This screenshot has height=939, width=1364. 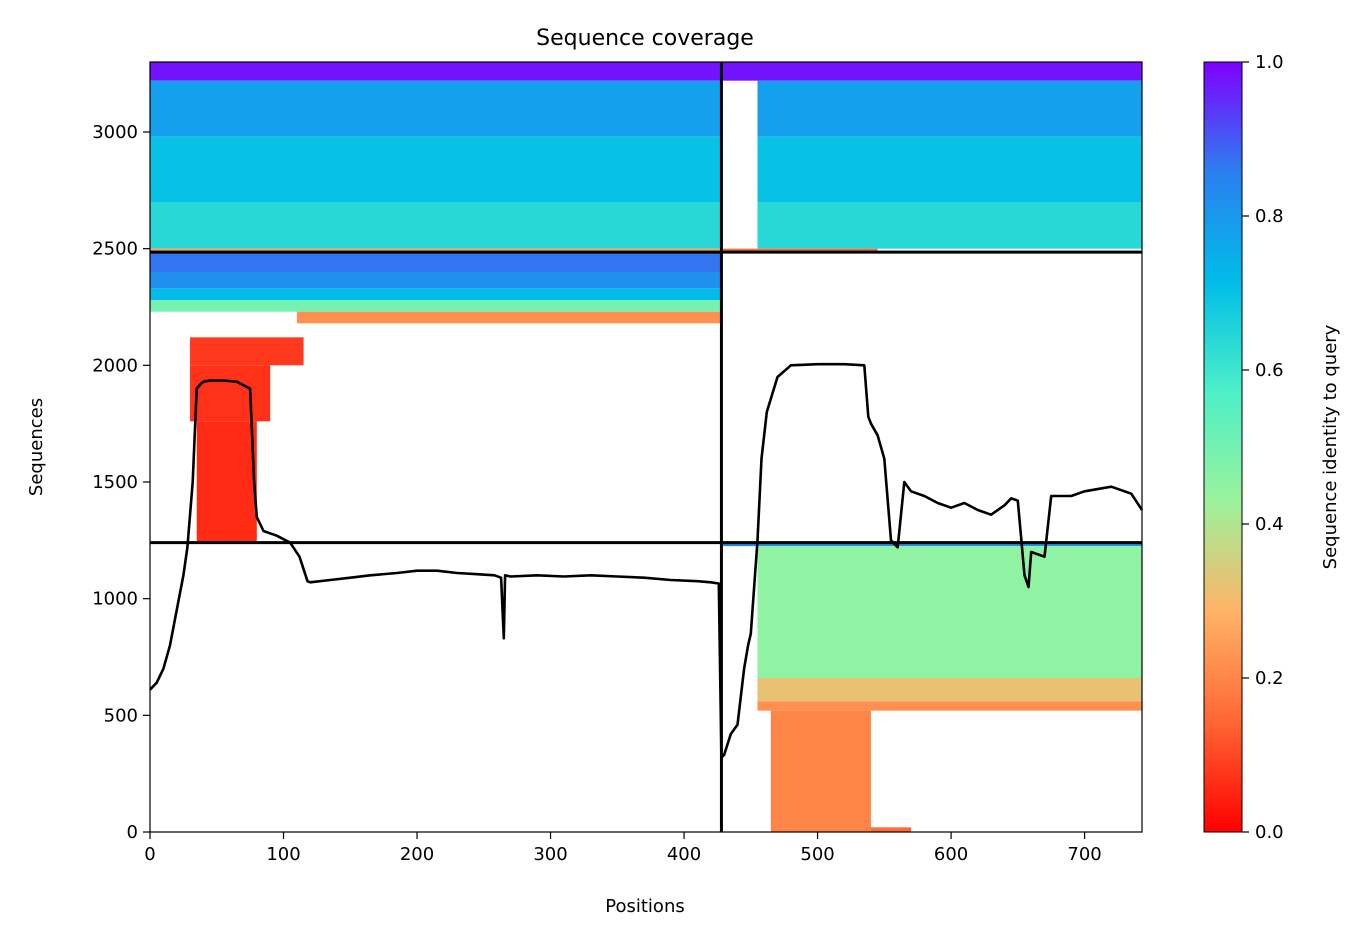 I want to click on x-axis: 0 100 200 300 400 500 600 700, so click(x=623, y=848).